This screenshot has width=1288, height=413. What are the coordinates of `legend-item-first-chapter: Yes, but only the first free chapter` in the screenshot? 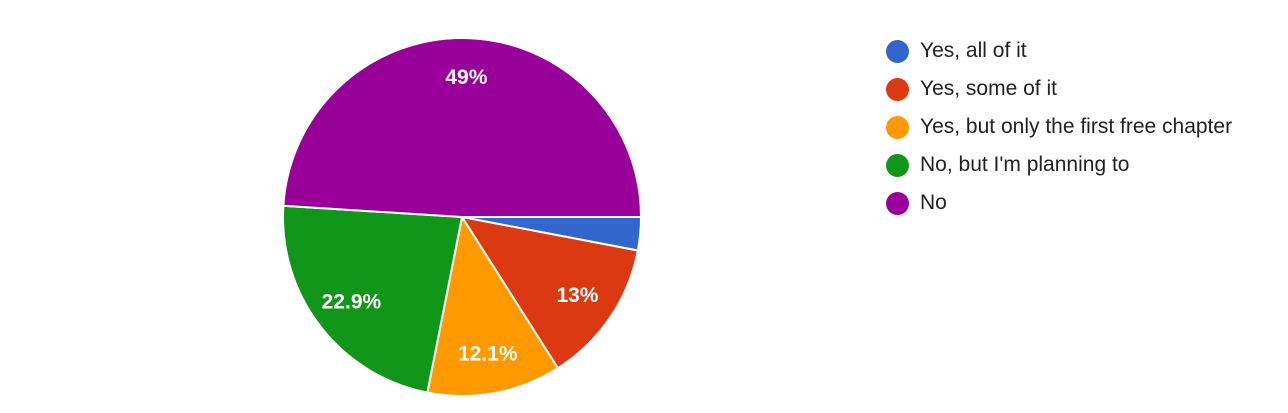 It's located at (1059, 127).